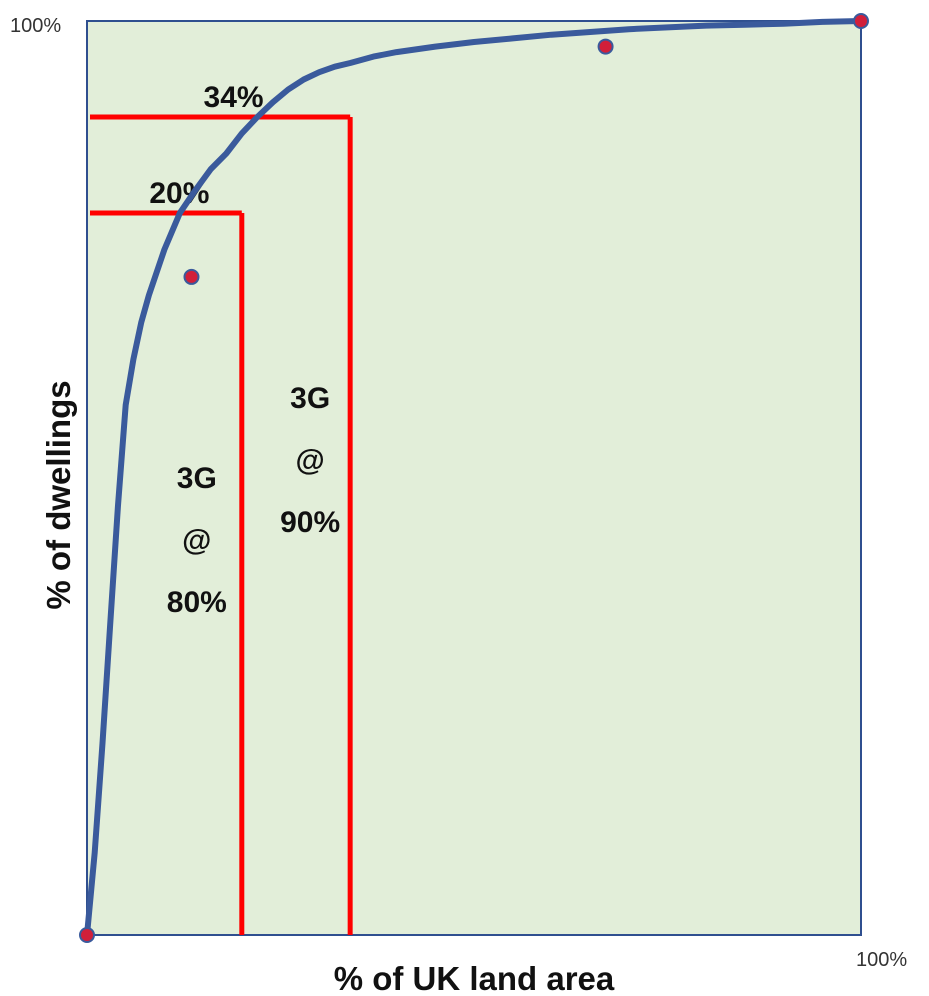  I want to click on guide-coverage-label: 90%, so click(310, 522).